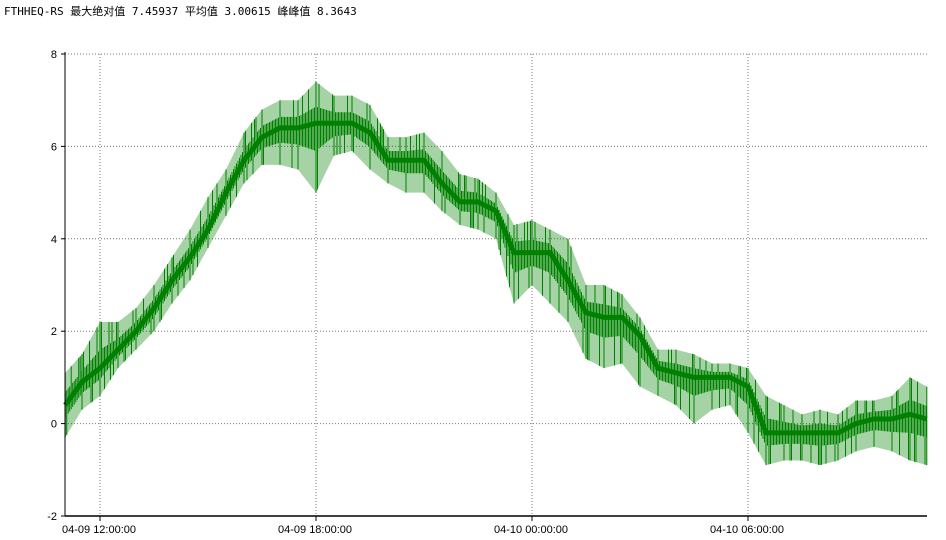 This screenshot has width=946, height=540. What do you see at coordinates (54, 425) in the screenshot?
I see `y-tick-label: 0` at bounding box center [54, 425].